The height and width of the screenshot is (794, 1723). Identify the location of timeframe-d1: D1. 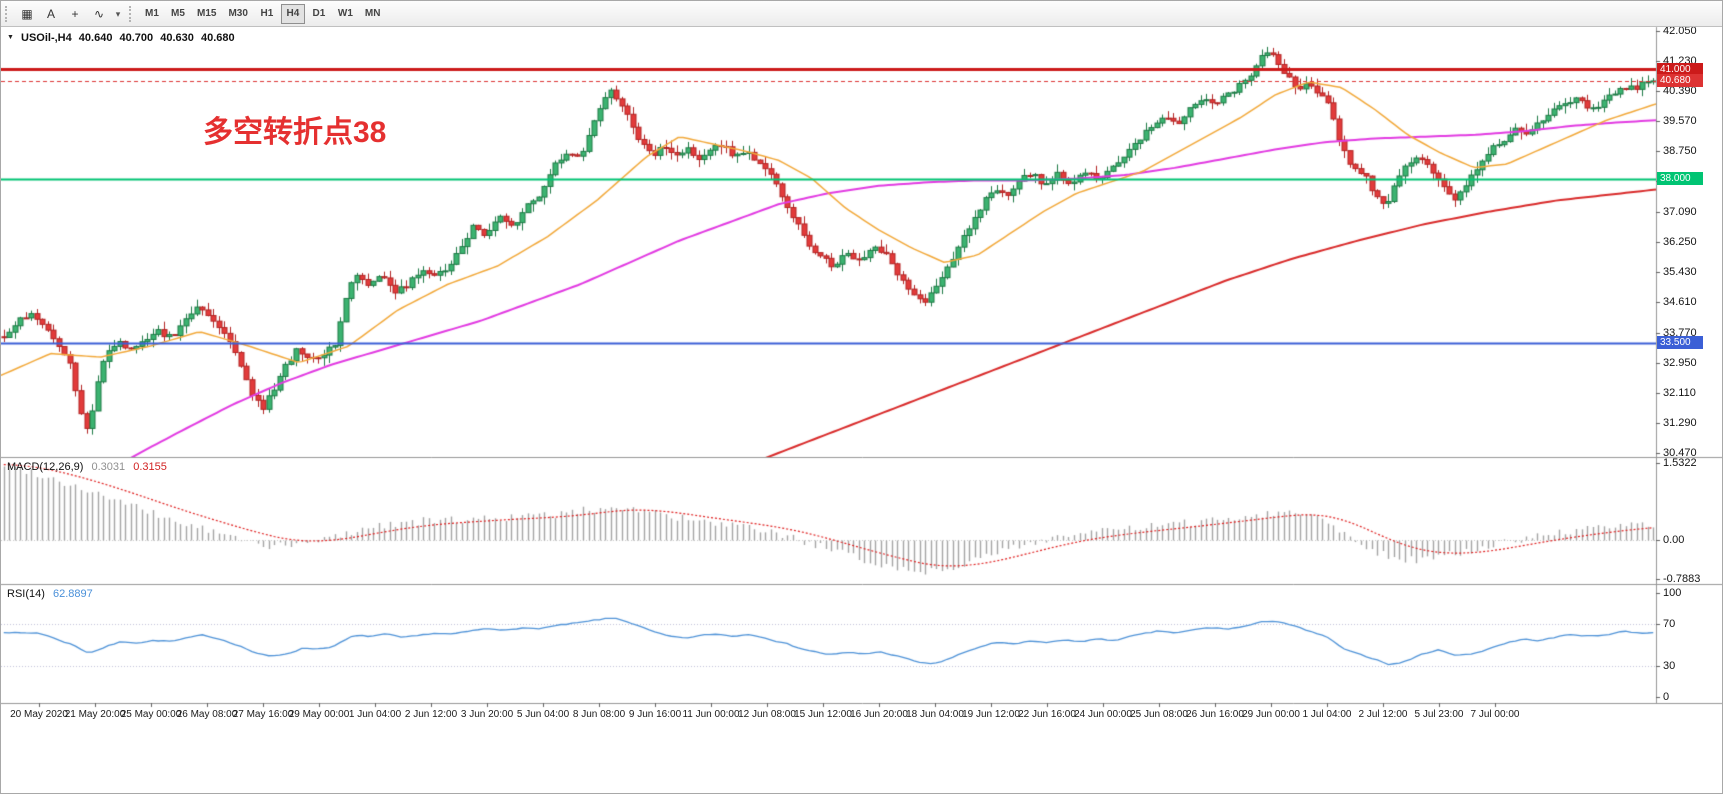
(319, 14).